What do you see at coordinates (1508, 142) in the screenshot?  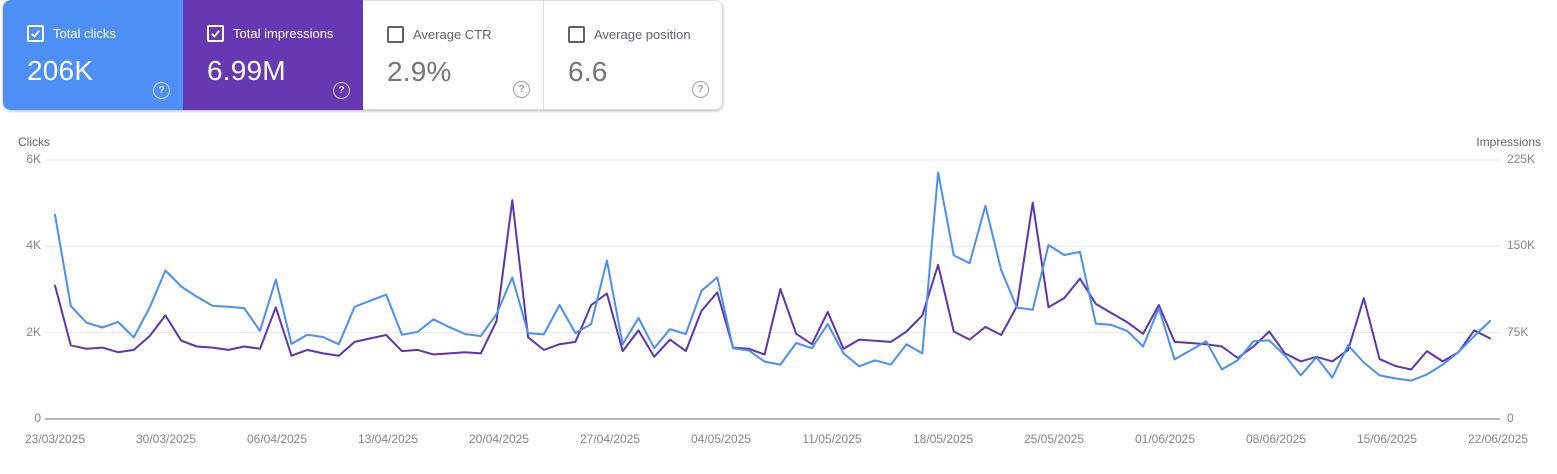 I see `right-axis-title: Impressions` at bounding box center [1508, 142].